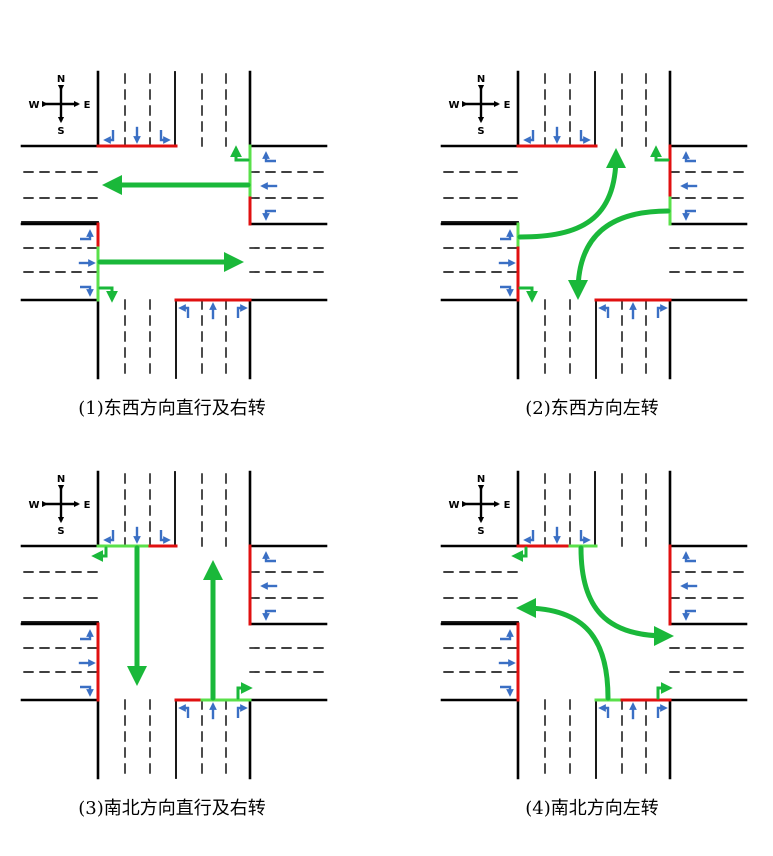 The width and height of the screenshot is (773, 856). Describe the element at coordinates (626, 595) in the screenshot. I see `flow-arrow-southbound-left` at that location.